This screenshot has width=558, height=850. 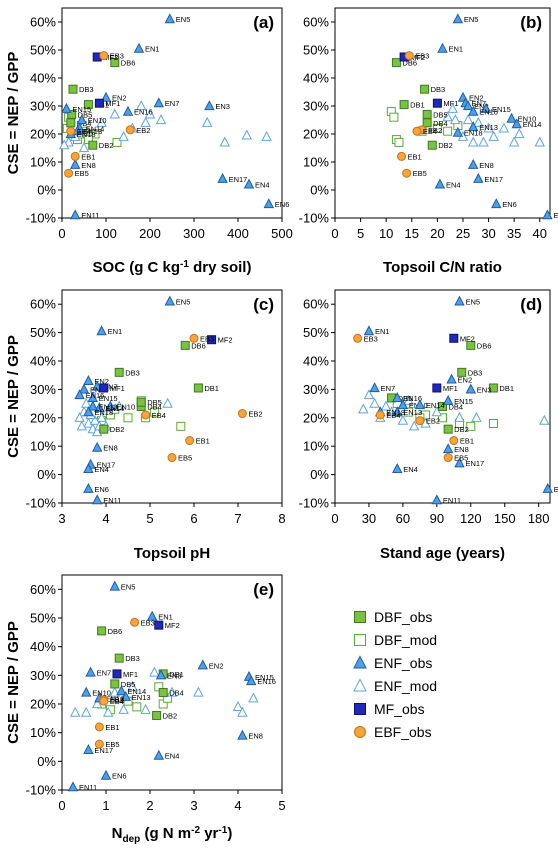 What do you see at coordinates (149, 518) in the screenshot?
I see `x-tick-label: 5` at bounding box center [149, 518].